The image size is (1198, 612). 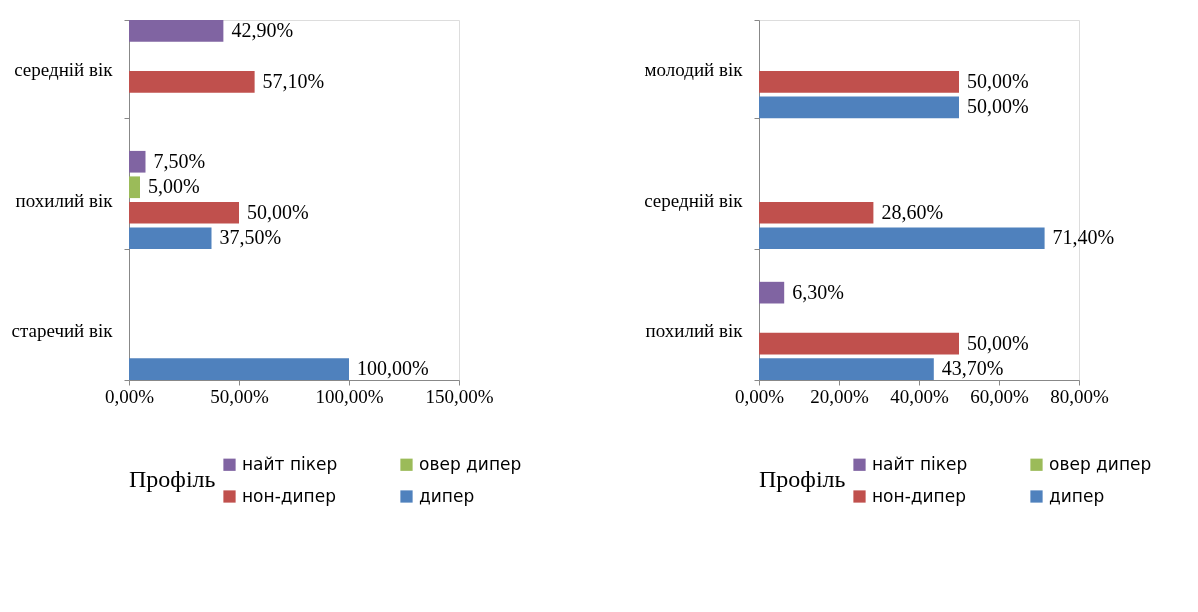 What do you see at coordinates (174, 186) in the screenshot?
I see `data-label: 5,00%` at bounding box center [174, 186].